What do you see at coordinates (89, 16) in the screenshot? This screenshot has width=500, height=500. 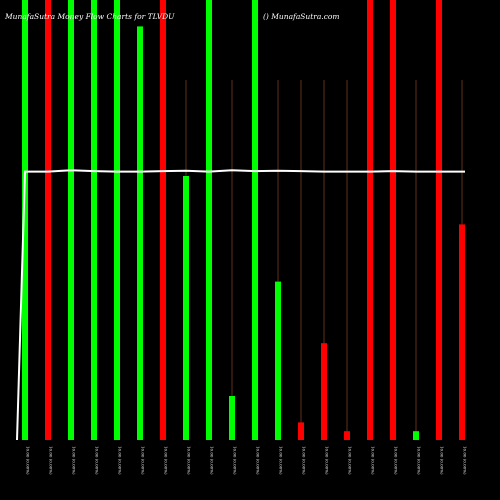 I see `chart-title: MunafaSutra Money Flow Charts for TLVDU` at bounding box center [89, 16].